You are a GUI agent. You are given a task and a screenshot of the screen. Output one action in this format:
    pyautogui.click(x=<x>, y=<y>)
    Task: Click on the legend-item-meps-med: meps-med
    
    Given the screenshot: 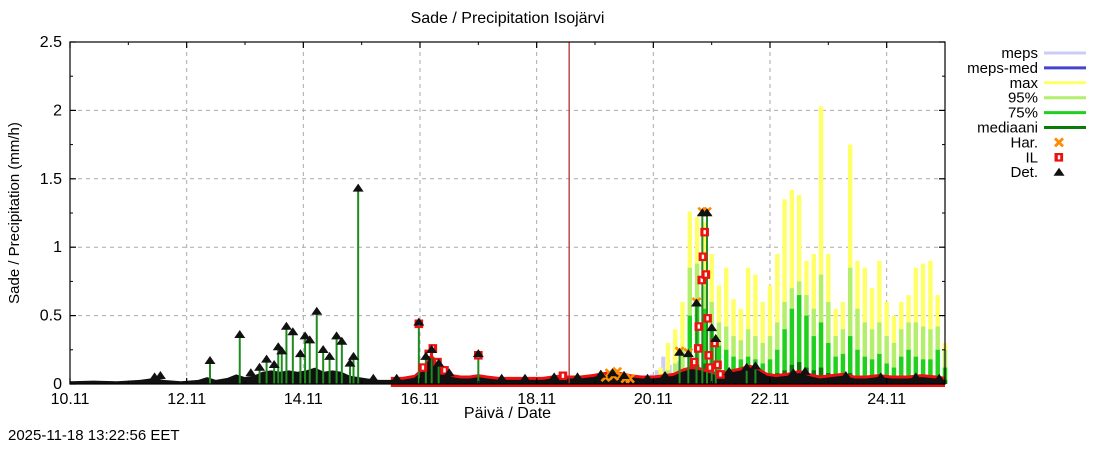 What is the action you would take?
    pyautogui.click(x=1026, y=68)
    